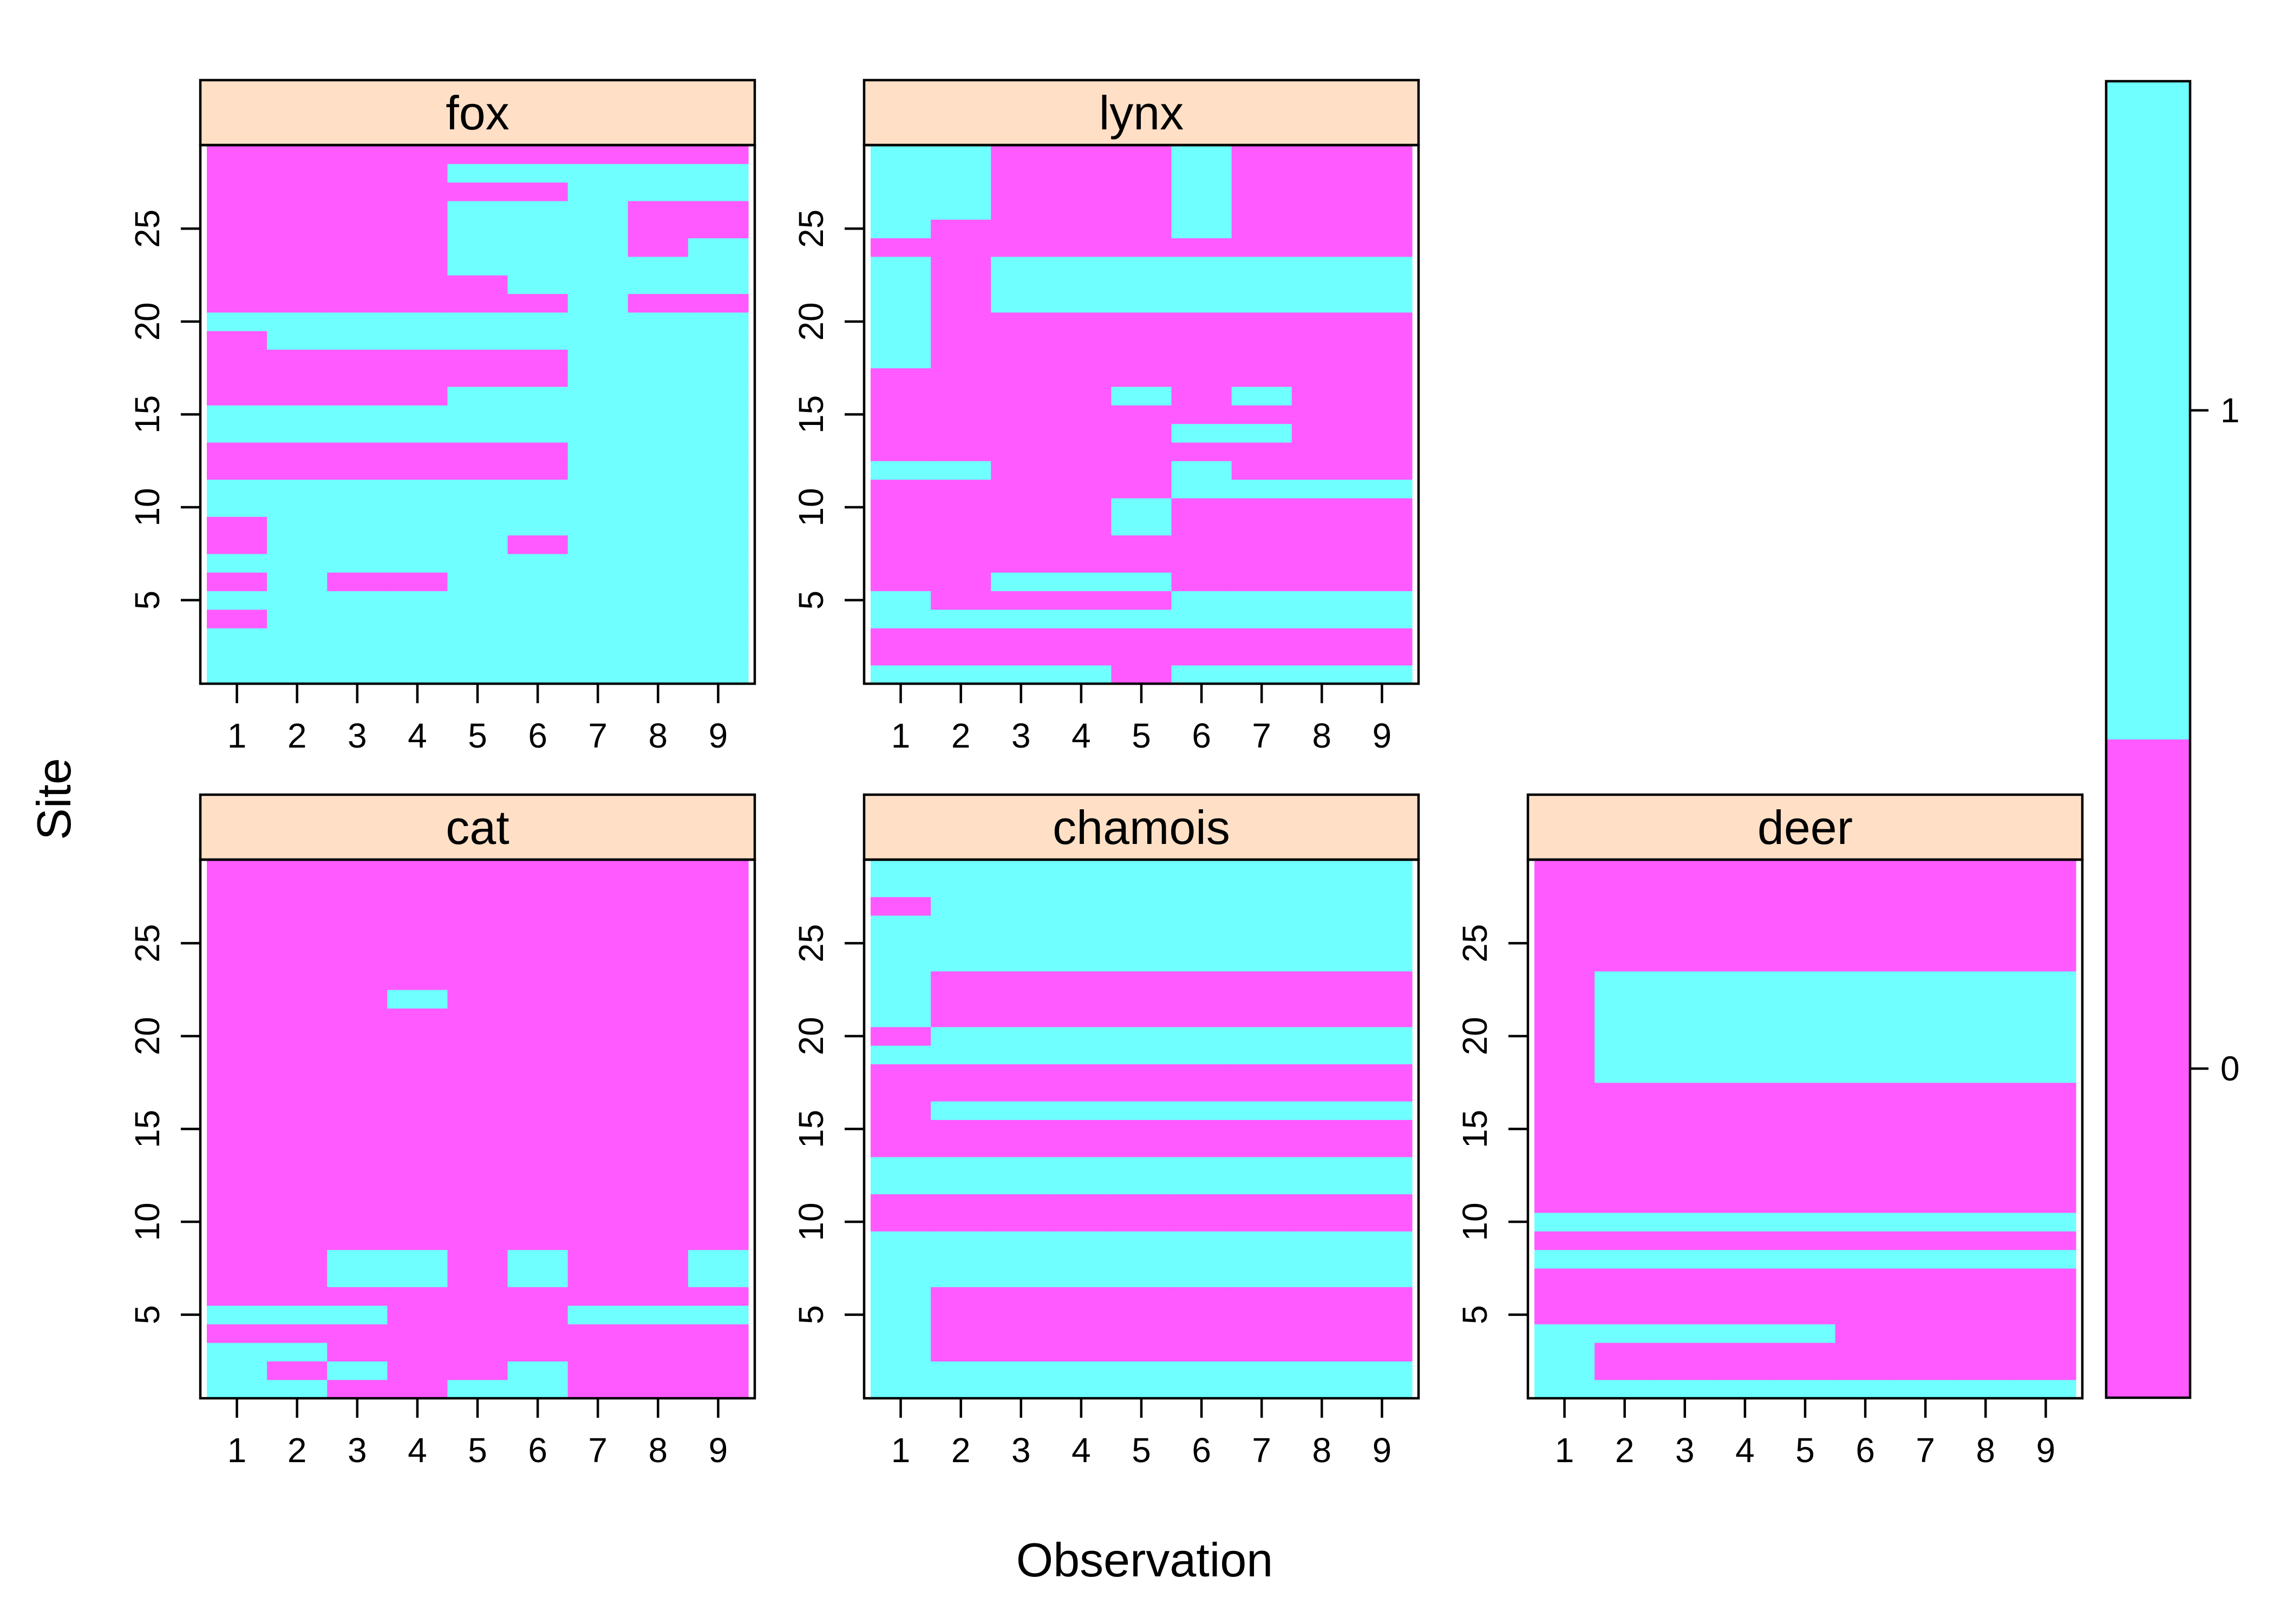 The image size is (2274, 1624). What do you see at coordinates (1625, 1055) in the screenshot?
I see `cell-deer-site19-obs2` at bounding box center [1625, 1055].